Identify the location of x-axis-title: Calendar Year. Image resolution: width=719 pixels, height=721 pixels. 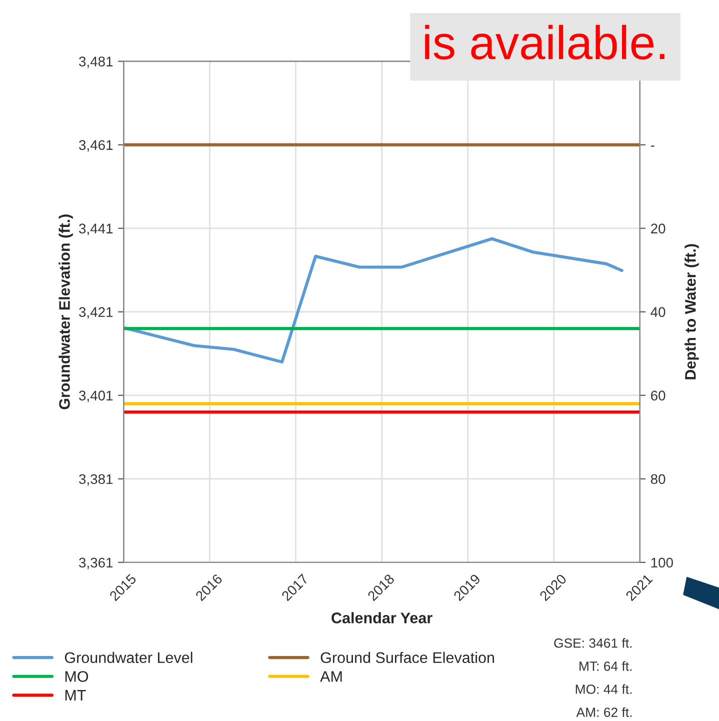
(382, 618).